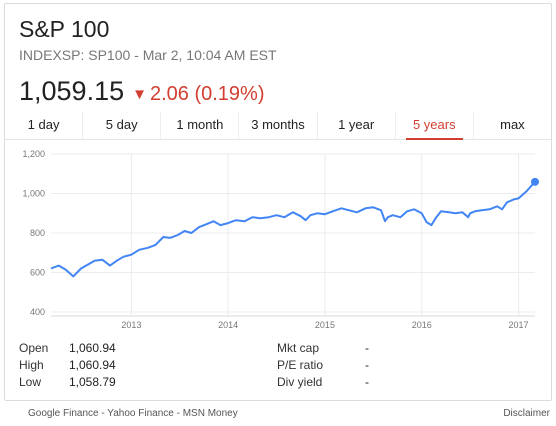 The image size is (556, 426). Describe the element at coordinates (31, 365) in the screenshot. I see `stat-label-high: High` at that location.